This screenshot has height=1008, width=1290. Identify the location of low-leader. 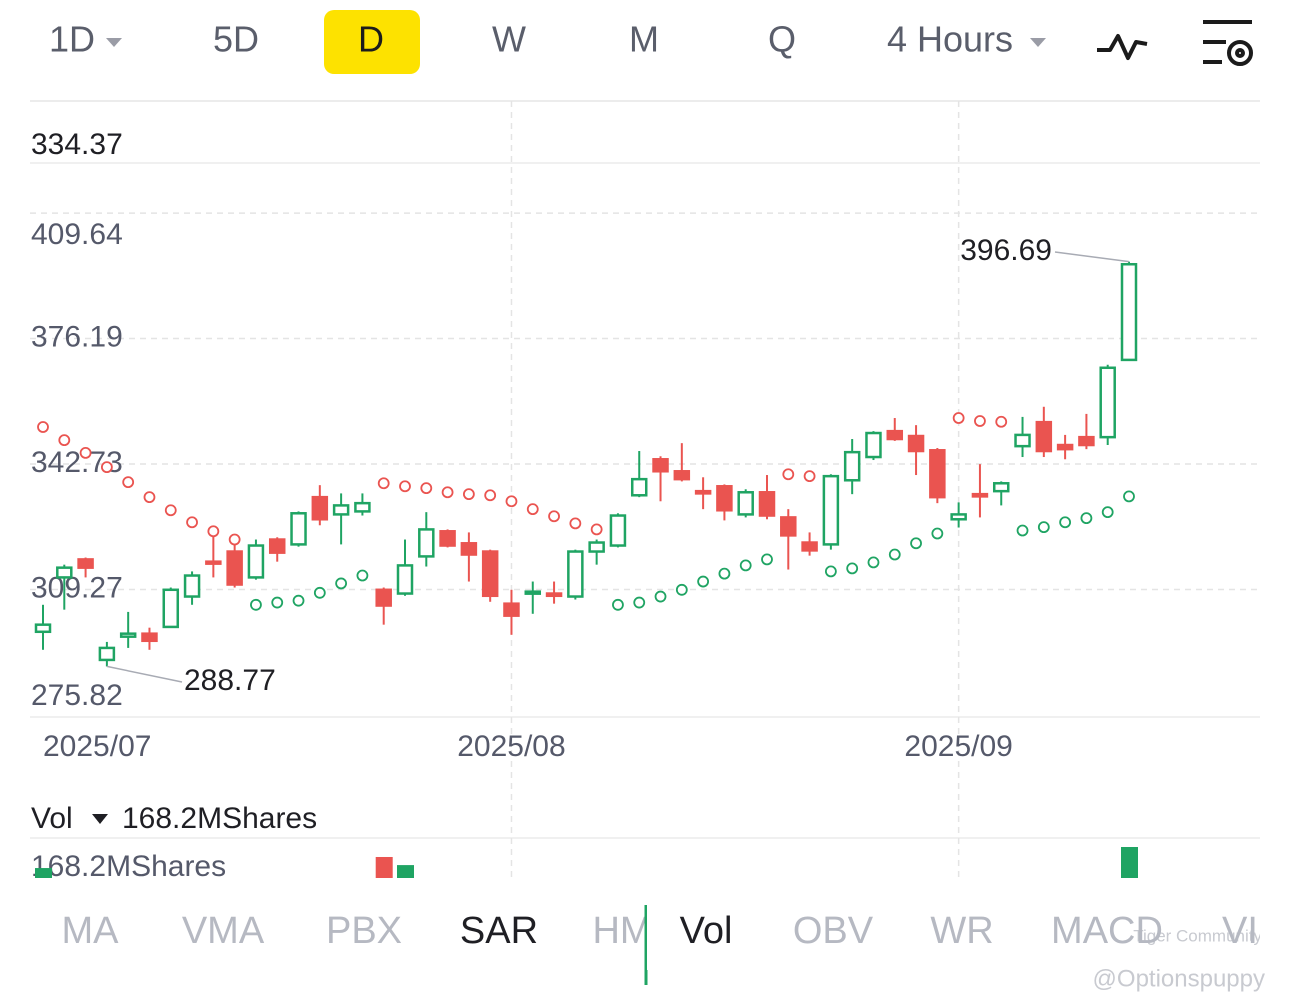
(144, 674).